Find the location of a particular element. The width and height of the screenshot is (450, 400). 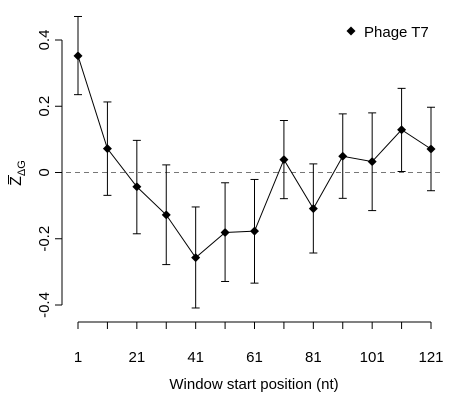

x-ticks: 1 21 41 61 81 101 121 is located at coordinates (259, 344).